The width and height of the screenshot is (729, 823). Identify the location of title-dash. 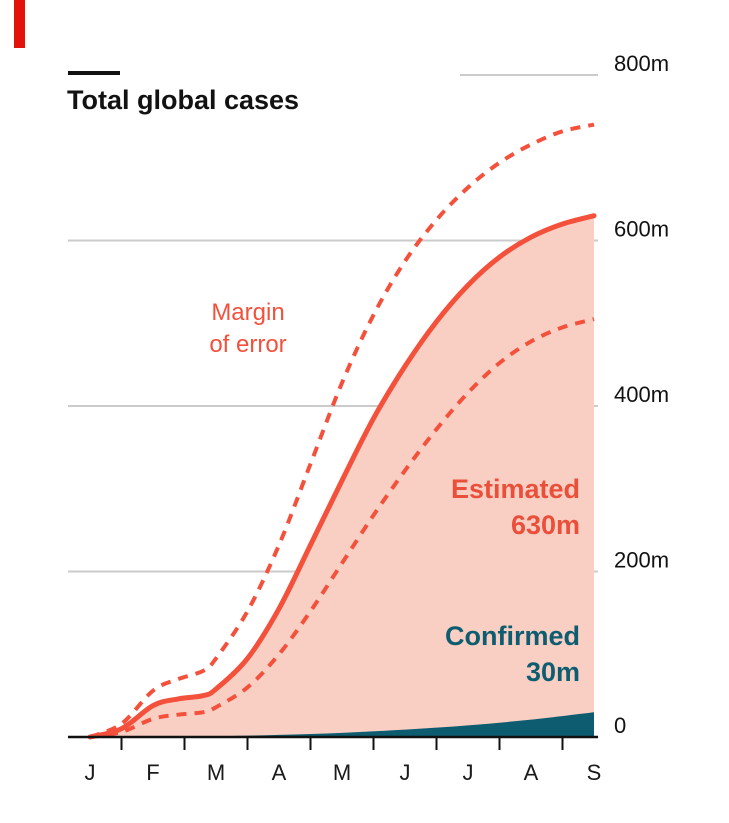
(94, 73).